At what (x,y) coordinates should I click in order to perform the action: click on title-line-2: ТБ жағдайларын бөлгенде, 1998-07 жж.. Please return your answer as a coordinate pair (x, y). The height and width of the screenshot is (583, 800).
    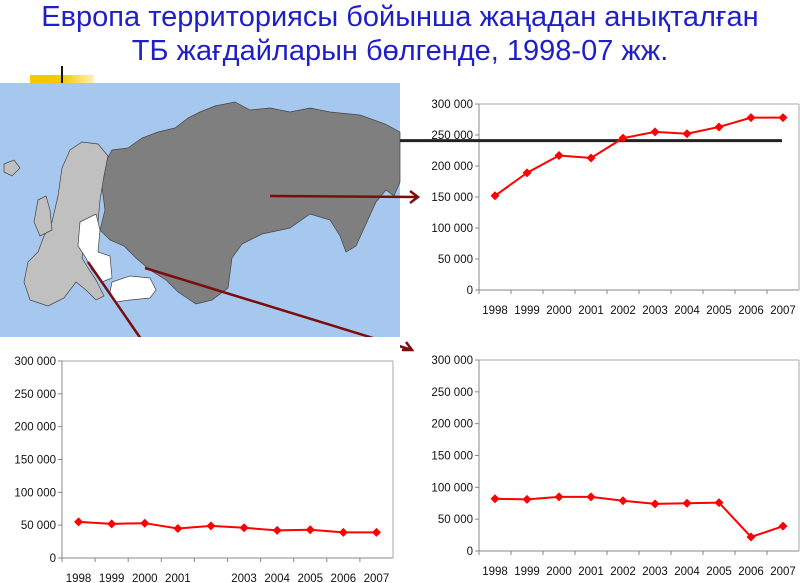
    Looking at the image, I should click on (400, 51).